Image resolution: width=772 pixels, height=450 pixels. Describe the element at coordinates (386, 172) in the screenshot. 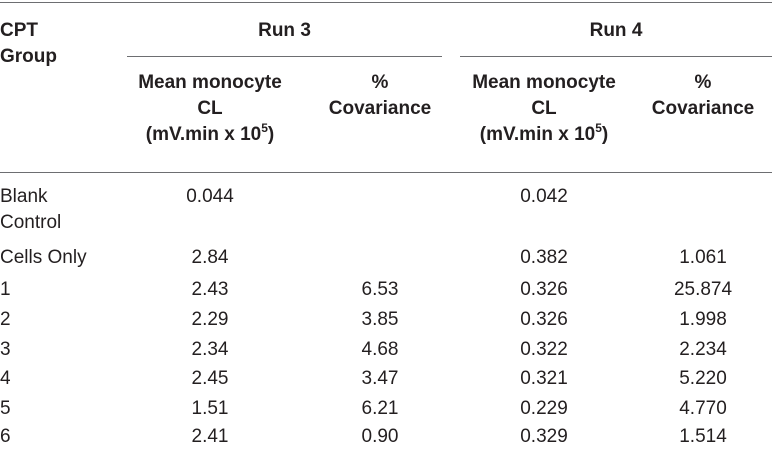

I see `header-bottom-rule` at that location.